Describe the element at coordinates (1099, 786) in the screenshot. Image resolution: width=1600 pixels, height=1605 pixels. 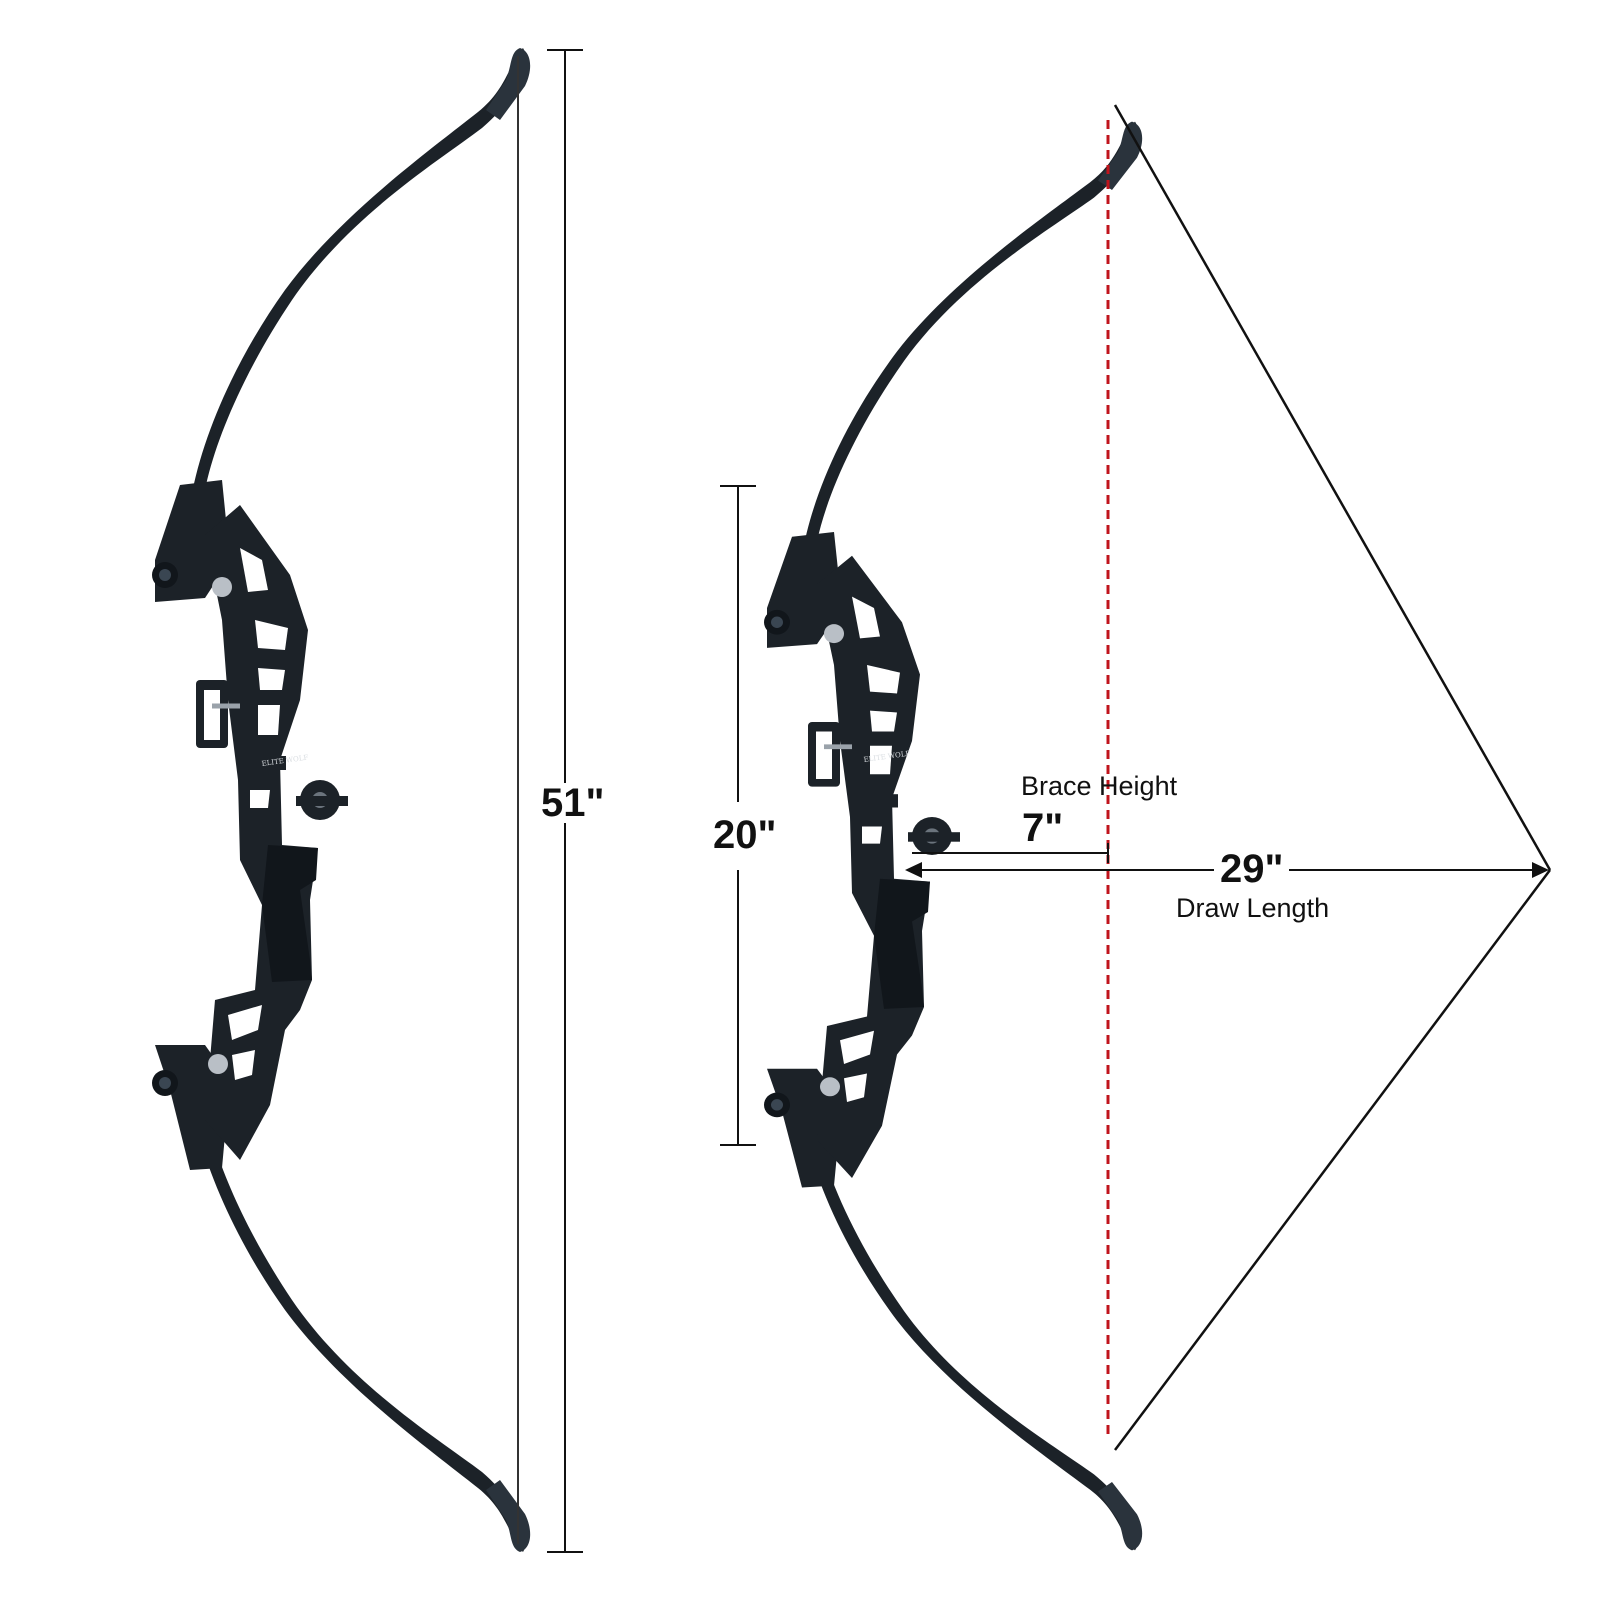
I see `brace-height-label: Brace Height` at that location.